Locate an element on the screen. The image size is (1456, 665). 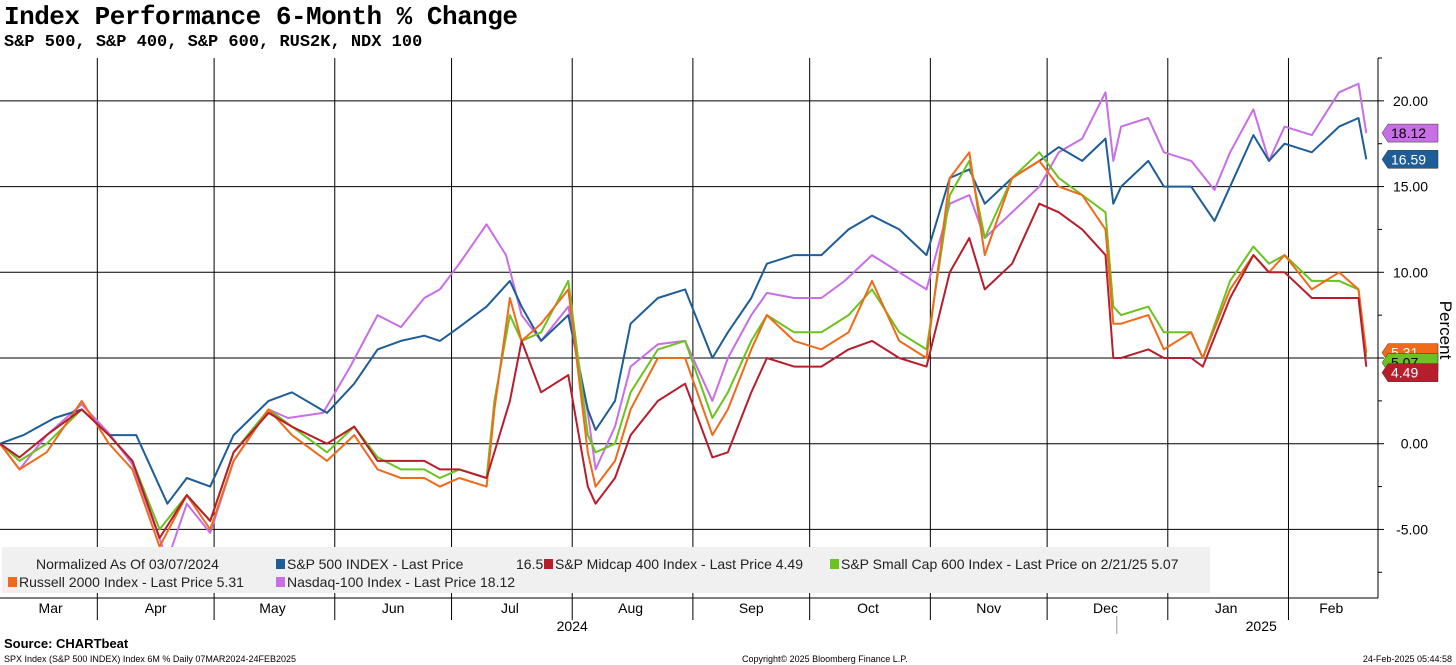
last-value-tag: 18.12 is located at coordinates (1410, 133).